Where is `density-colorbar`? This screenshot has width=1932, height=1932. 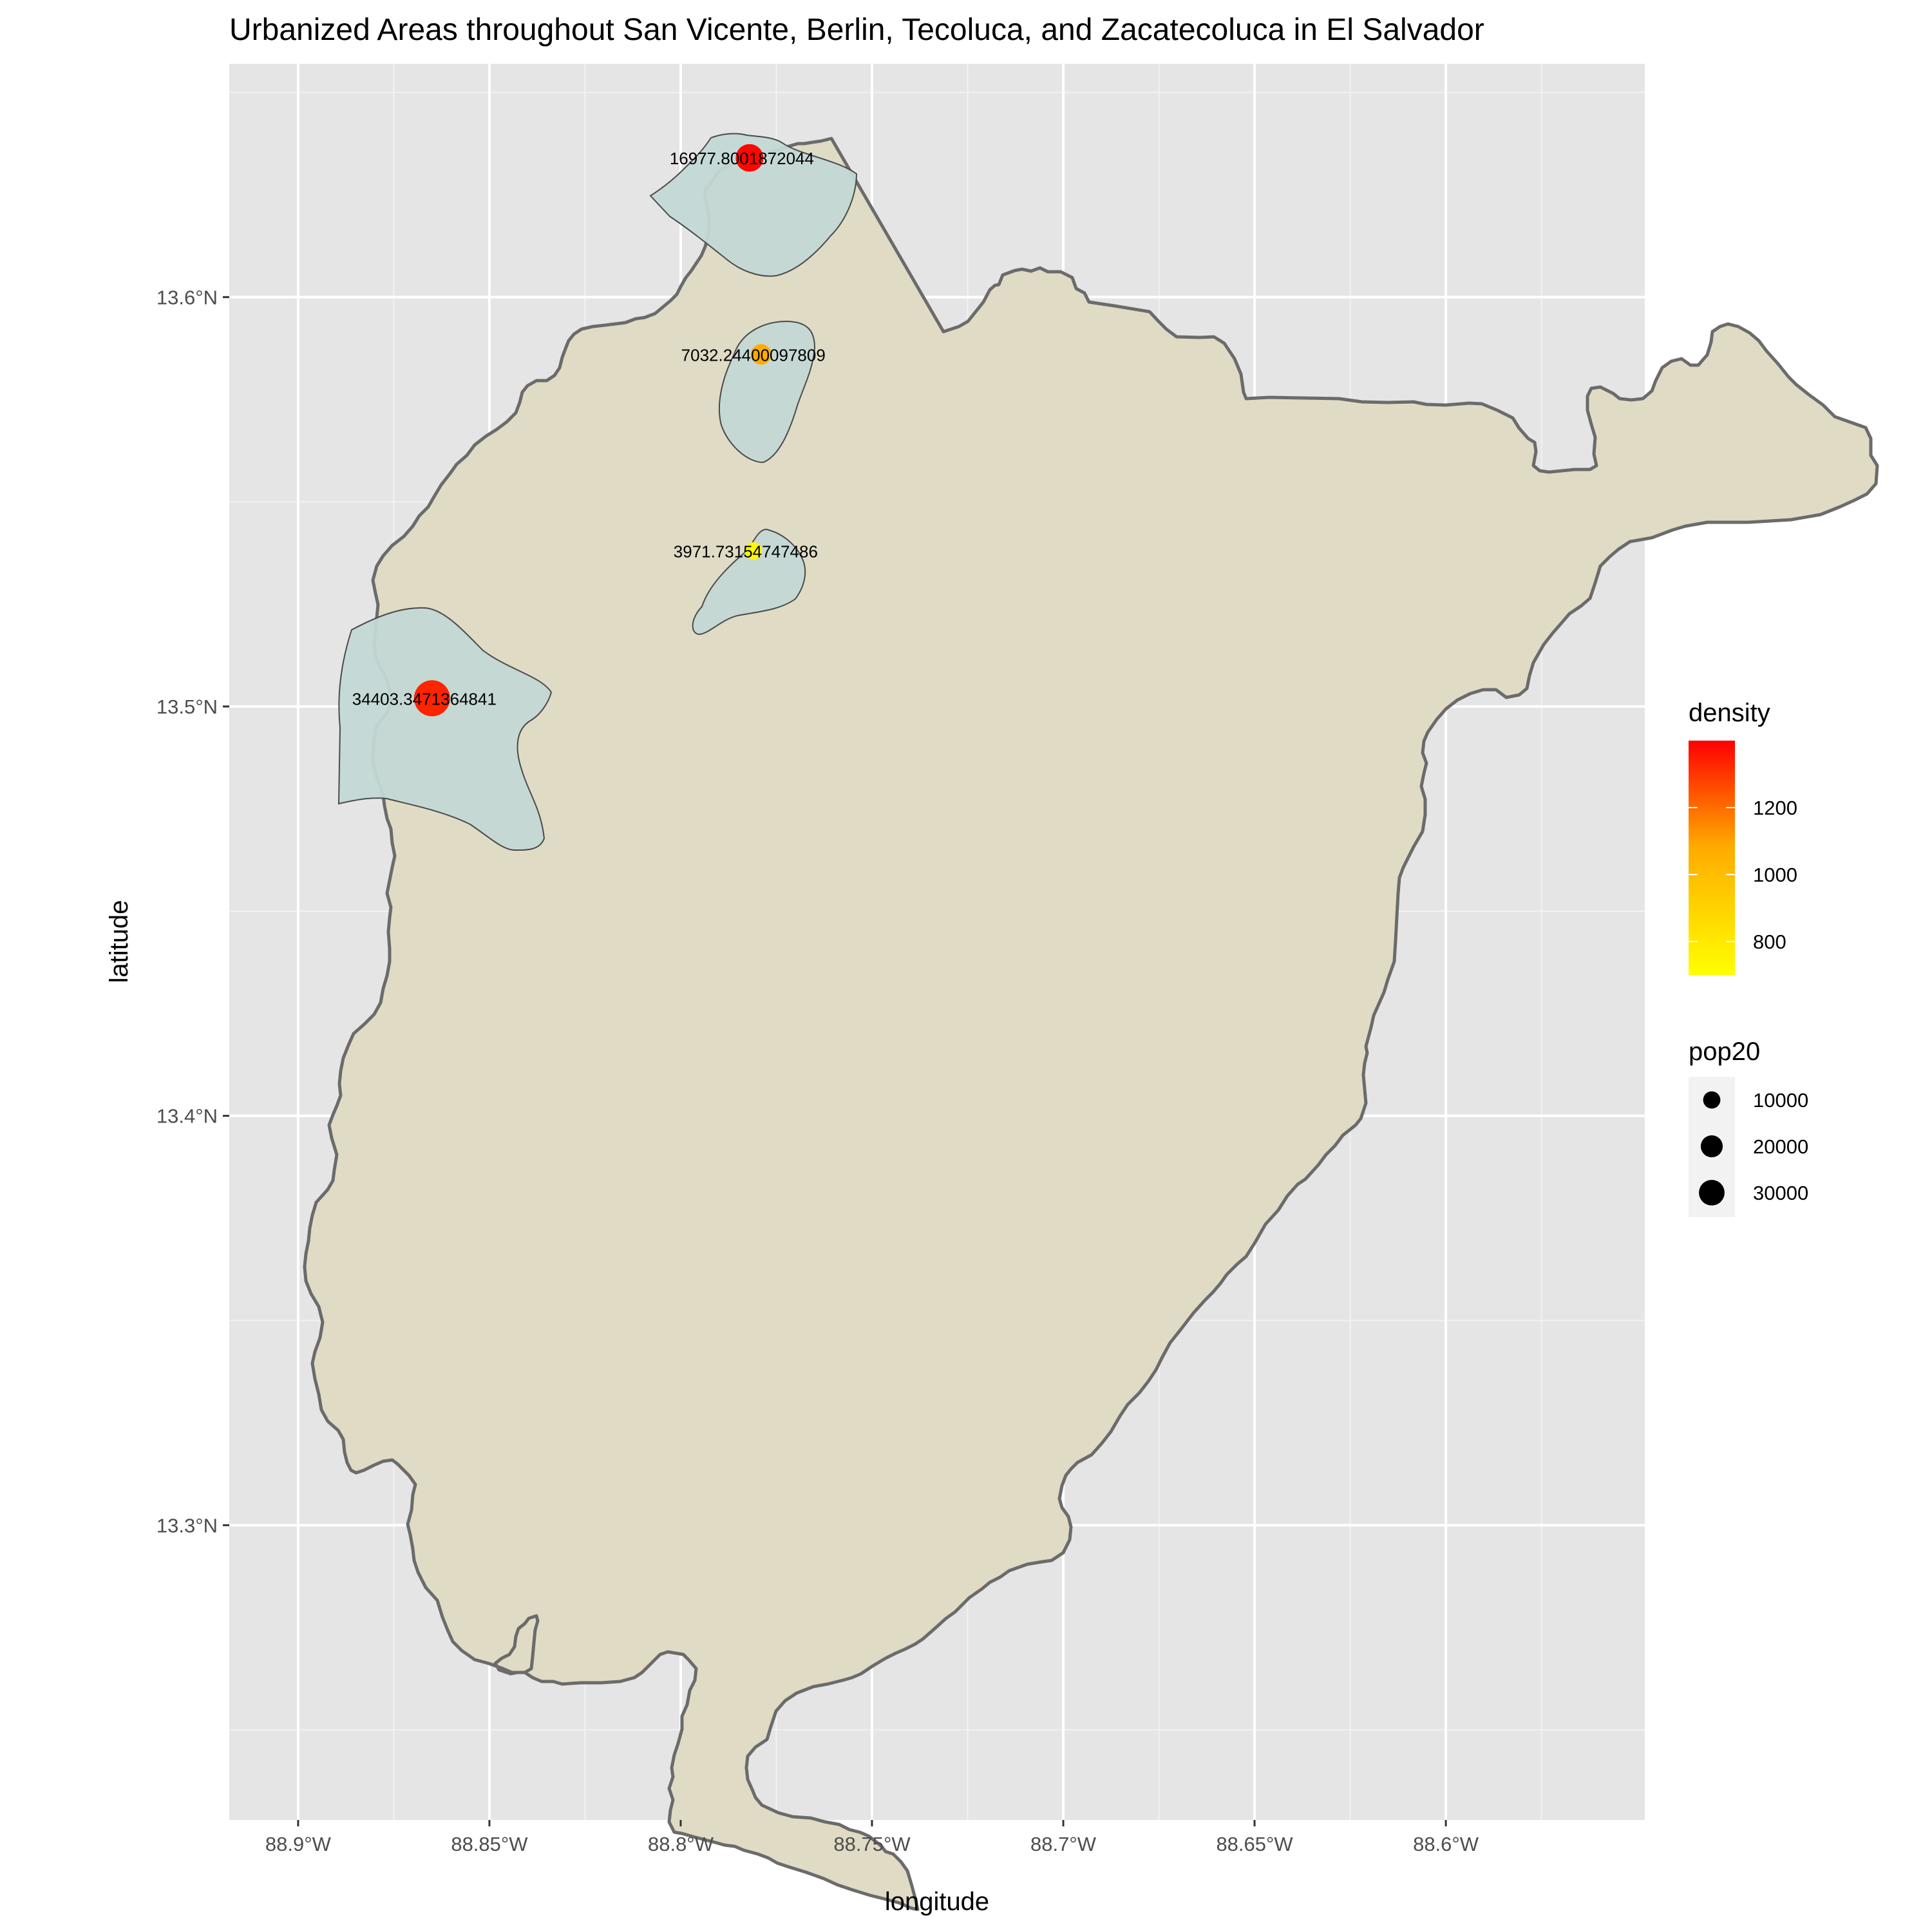 density-colorbar is located at coordinates (1712, 858).